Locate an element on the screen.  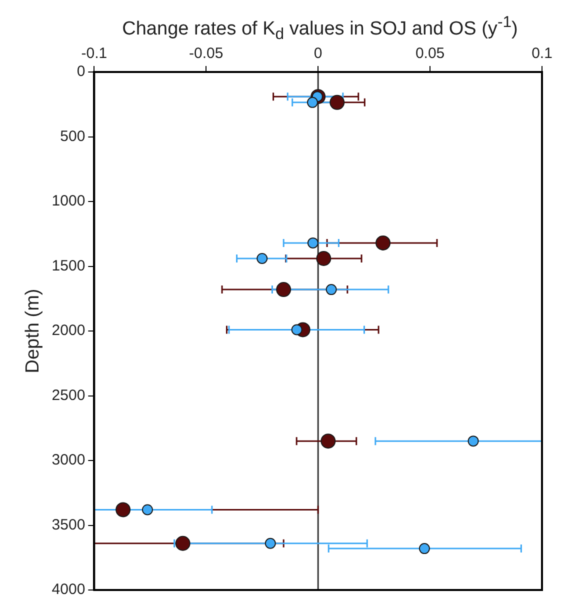
y-tick-label: 3000 is located at coordinates (69, 460).